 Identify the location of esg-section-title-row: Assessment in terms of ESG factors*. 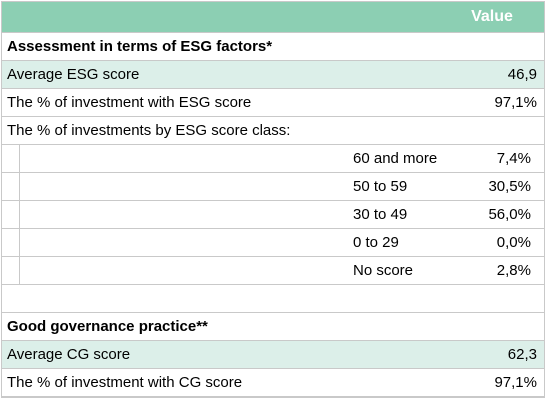
(273, 47).